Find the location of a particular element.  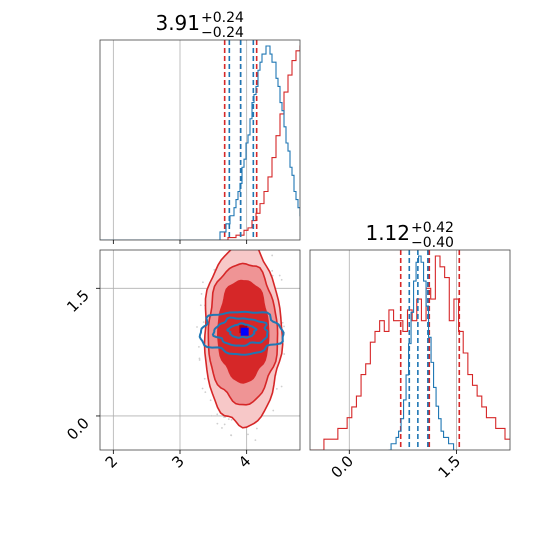

y-tick-label-param-2: 1.5 is located at coordinates (78, 301).